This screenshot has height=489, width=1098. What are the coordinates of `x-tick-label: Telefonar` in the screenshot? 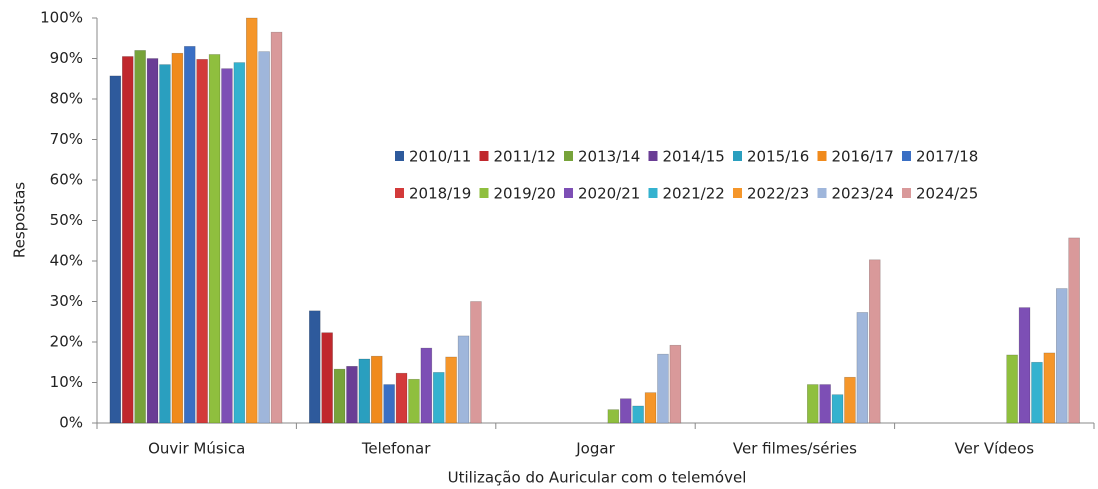 It's located at (396, 449).